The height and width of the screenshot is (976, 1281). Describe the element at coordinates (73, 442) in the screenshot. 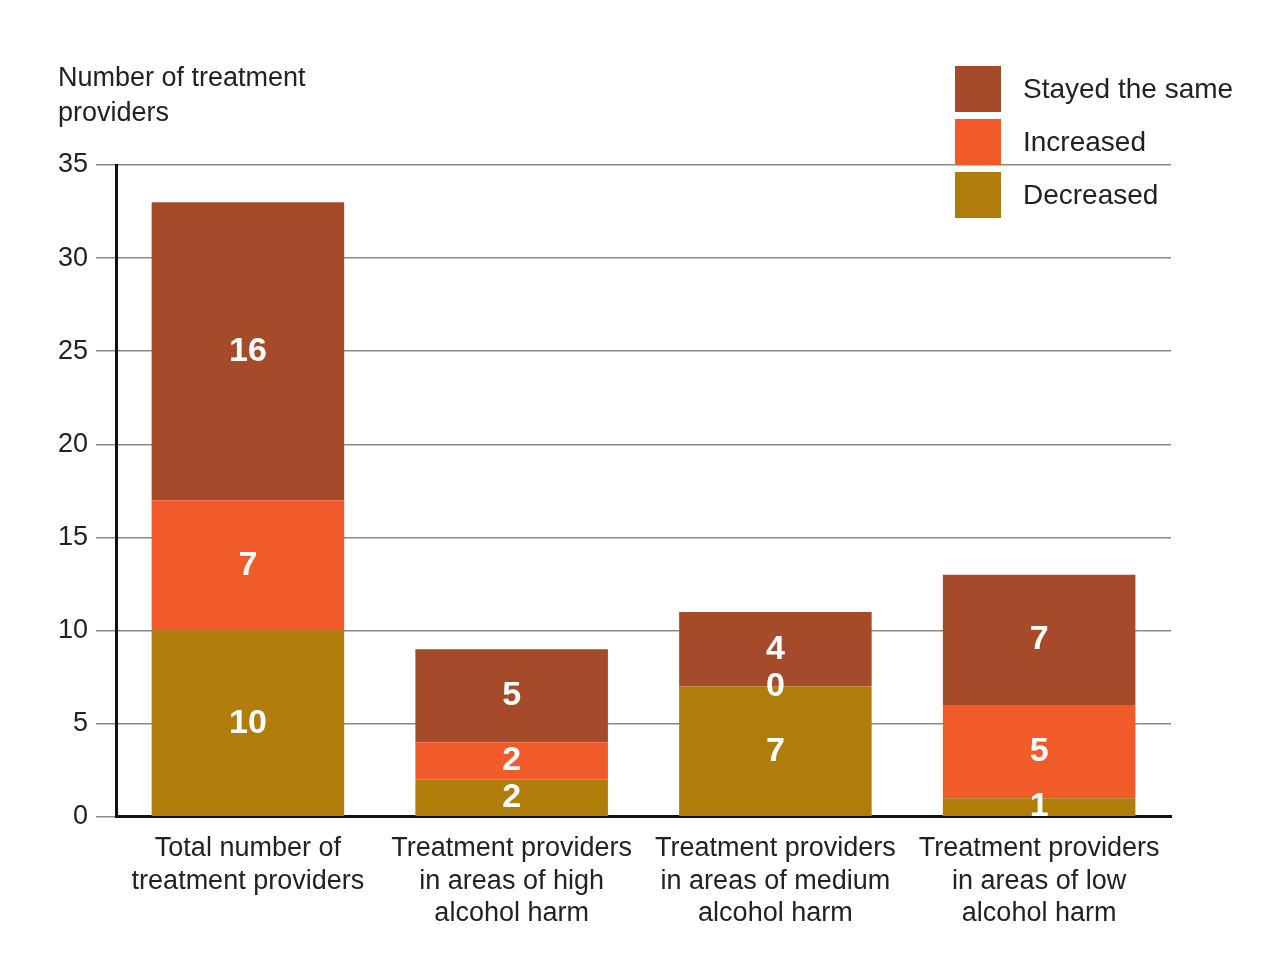

I see `y-tick-label: 20` at that location.